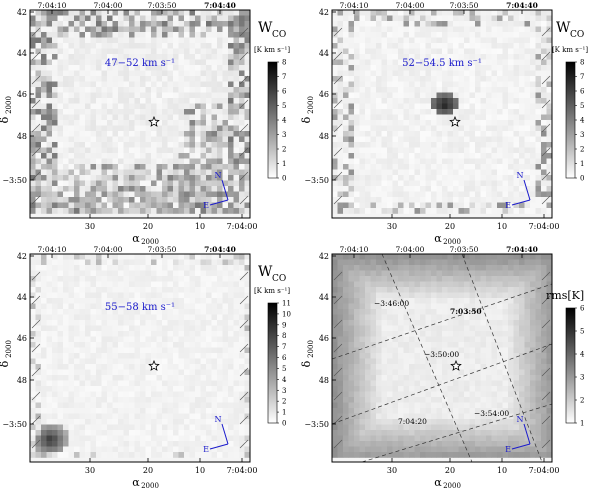 This screenshot has width=600, height=488. Describe the element at coordinates (140, 307) in the screenshot. I see `velocity-label: 55−58 km s⁻¹` at that location.